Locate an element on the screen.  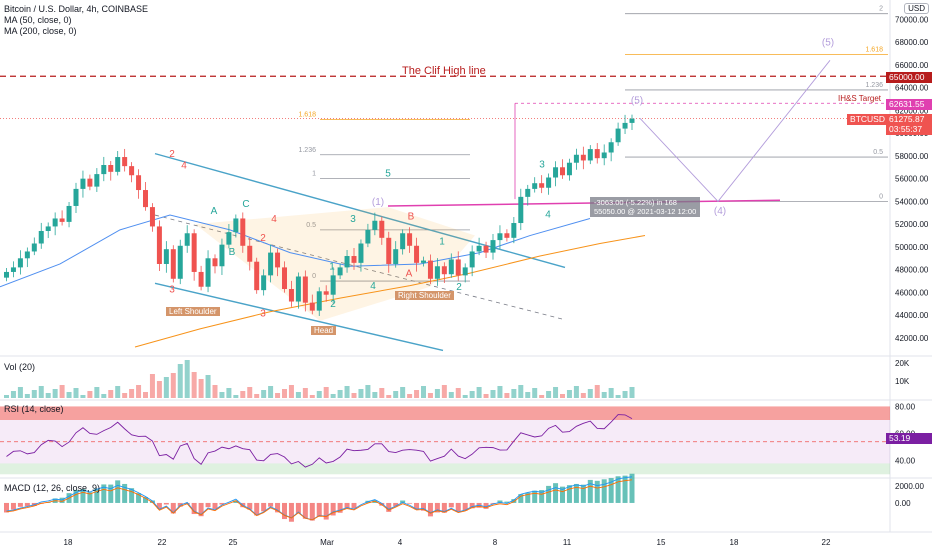
currency-button: USD is located at coordinates (916, 8).